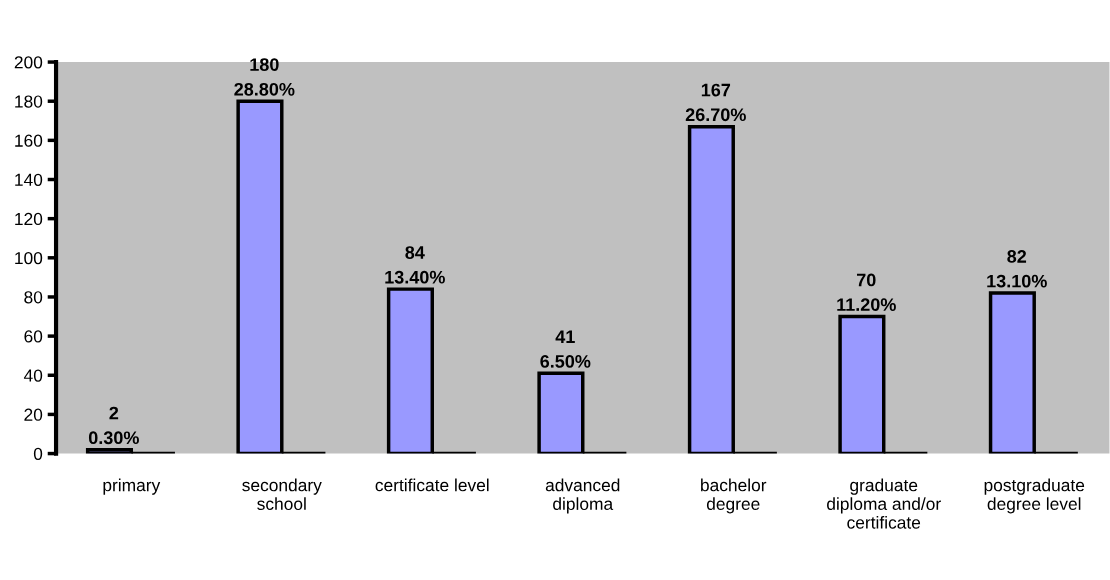 The image size is (1110, 580). I want to click on y-tick-label: 100, so click(29, 258).